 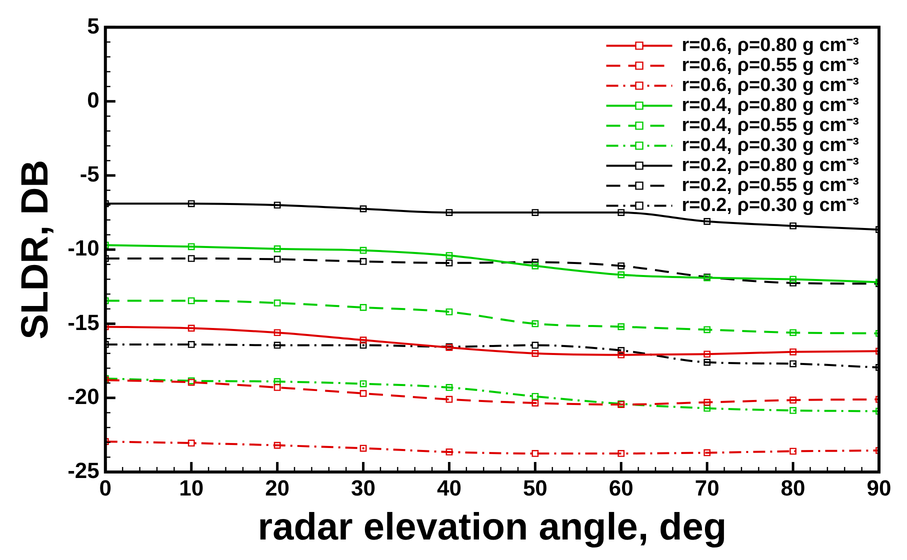 I want to click on x-tick-label: 50, so click(x=535, y=487).